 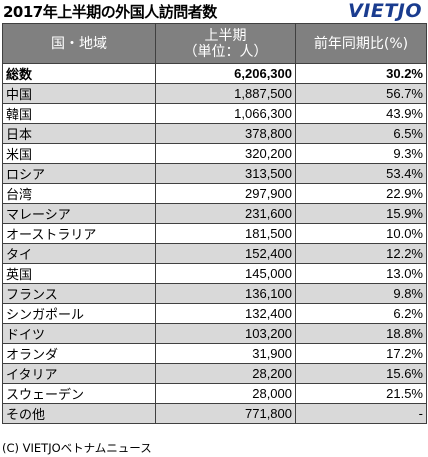 I want to click on table-row: その他 771,800-, so click(x=214, y=413).